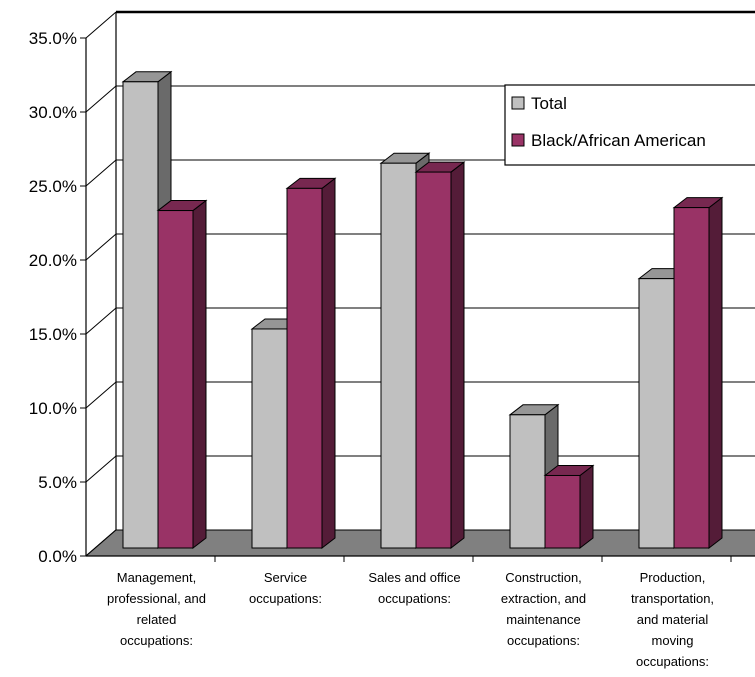 This screenshot has width=755, height=677. Describe the element at coordinates (57, 482) in the screenshot. I see `y-tick-label: 5.0%` at that location.